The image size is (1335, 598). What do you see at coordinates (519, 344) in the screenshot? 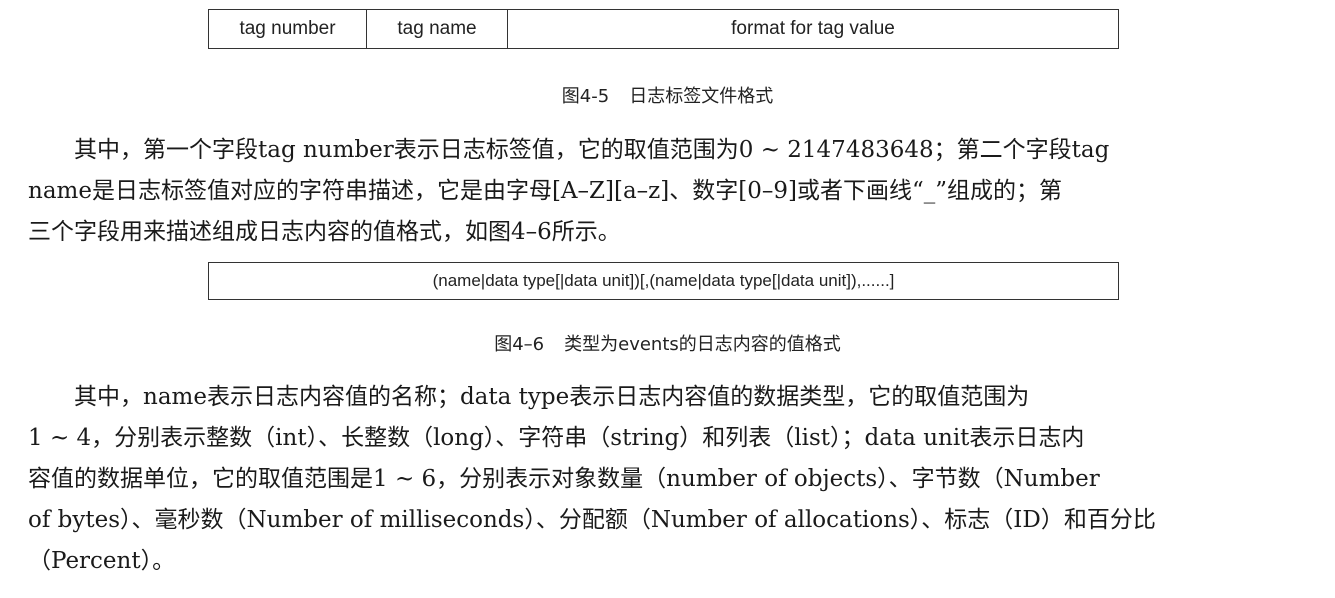
I see `figure-4-6-number: 图4–6` at bounding box center [519, 344].